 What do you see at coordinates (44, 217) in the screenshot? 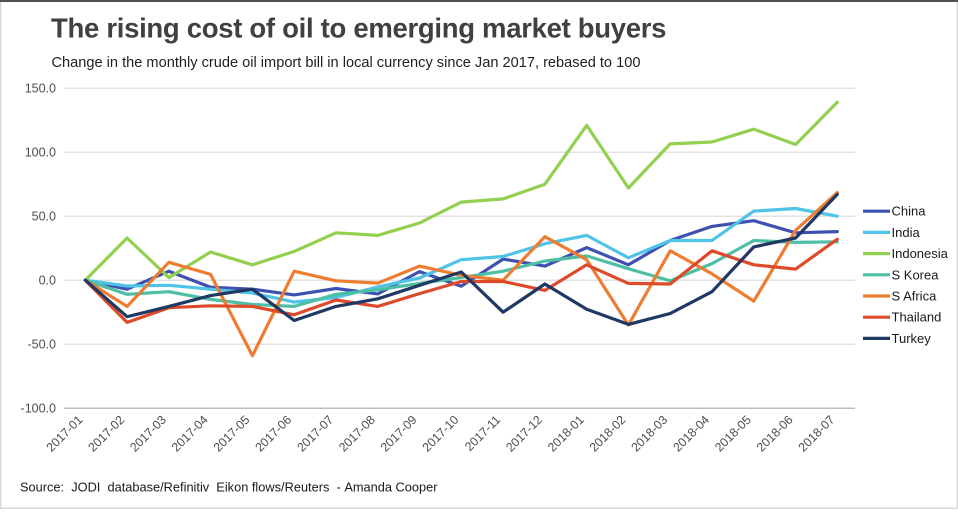
I see `svg-text: 50.0` at bounding box center [44, 217].